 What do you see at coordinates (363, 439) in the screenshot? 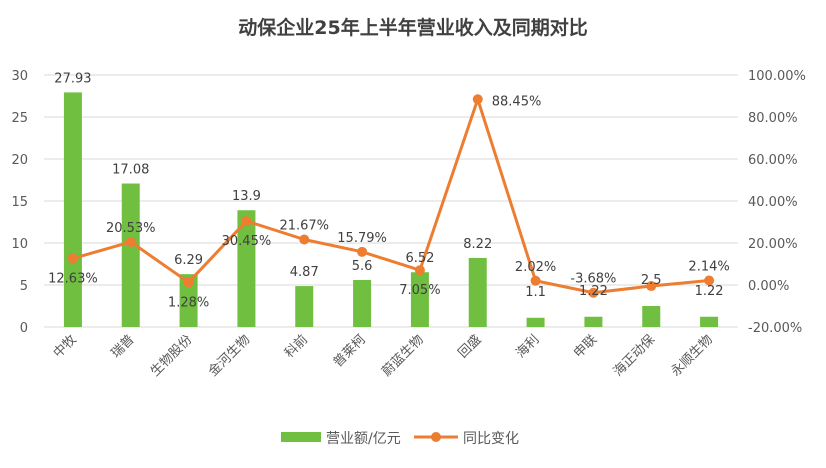
I see `legend-label-revenue: 营业额/亿元` at bounding box center [363, 439].